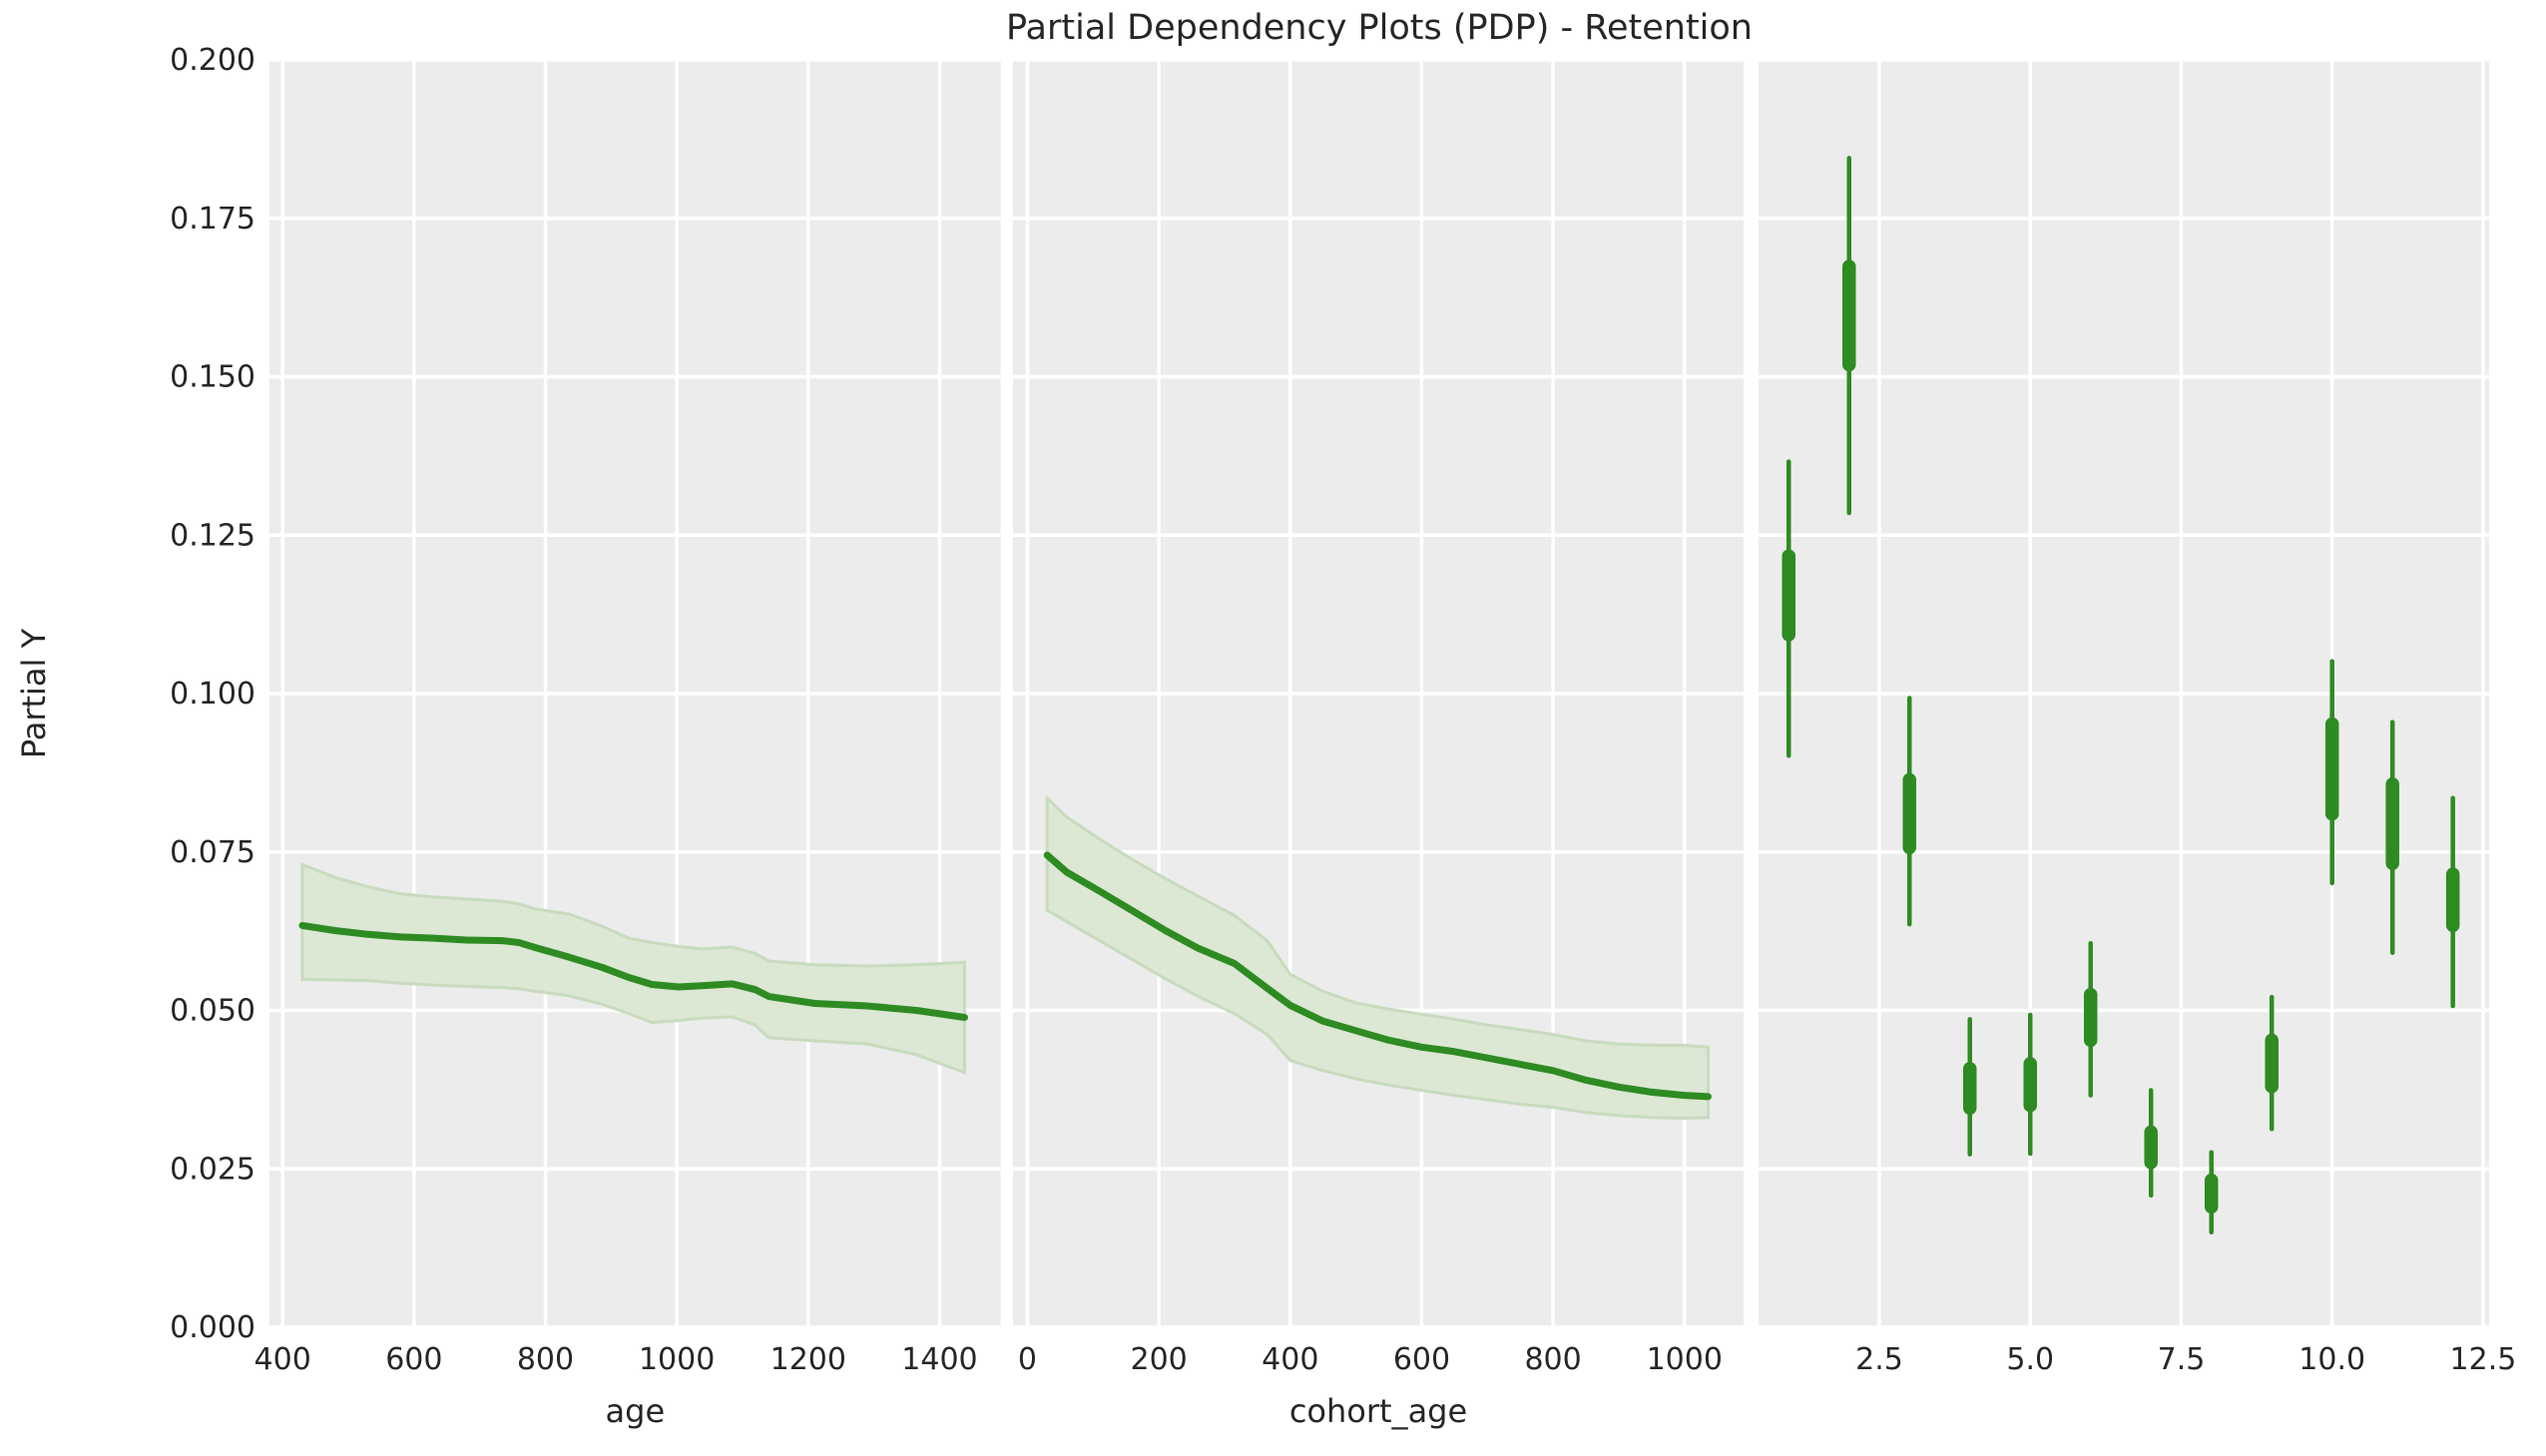 The width and height of the screenshot is (2546, 1456). I want to click on x-tick-label: 1200, so click(808, 1359).